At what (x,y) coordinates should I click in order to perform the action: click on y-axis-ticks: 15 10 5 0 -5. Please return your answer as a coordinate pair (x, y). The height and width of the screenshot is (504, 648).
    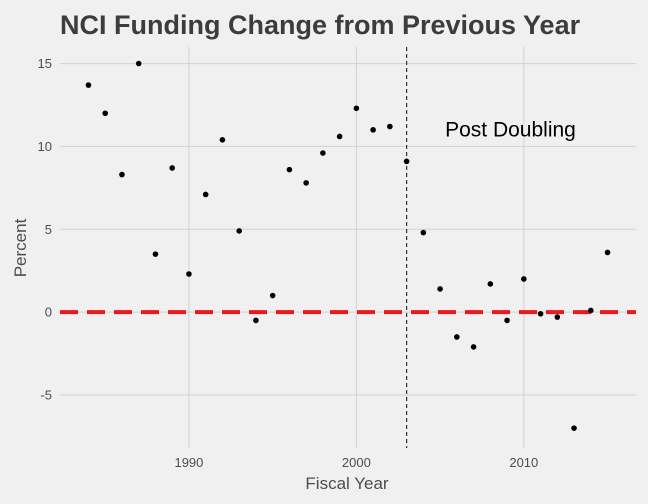
    Looking at the image, I should click on (45, 229).